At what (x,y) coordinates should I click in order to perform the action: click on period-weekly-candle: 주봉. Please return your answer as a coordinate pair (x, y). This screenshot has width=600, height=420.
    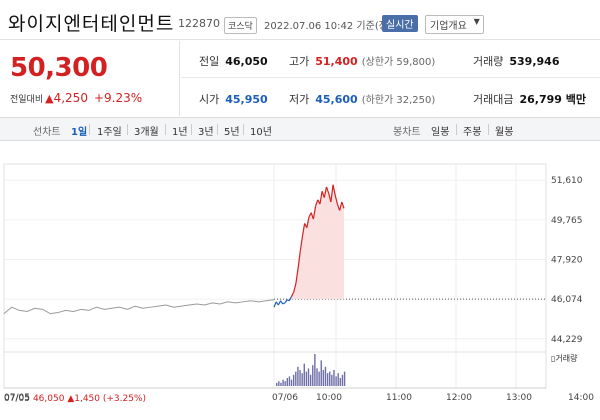
    Looking at the image, I should click on (472, 132).